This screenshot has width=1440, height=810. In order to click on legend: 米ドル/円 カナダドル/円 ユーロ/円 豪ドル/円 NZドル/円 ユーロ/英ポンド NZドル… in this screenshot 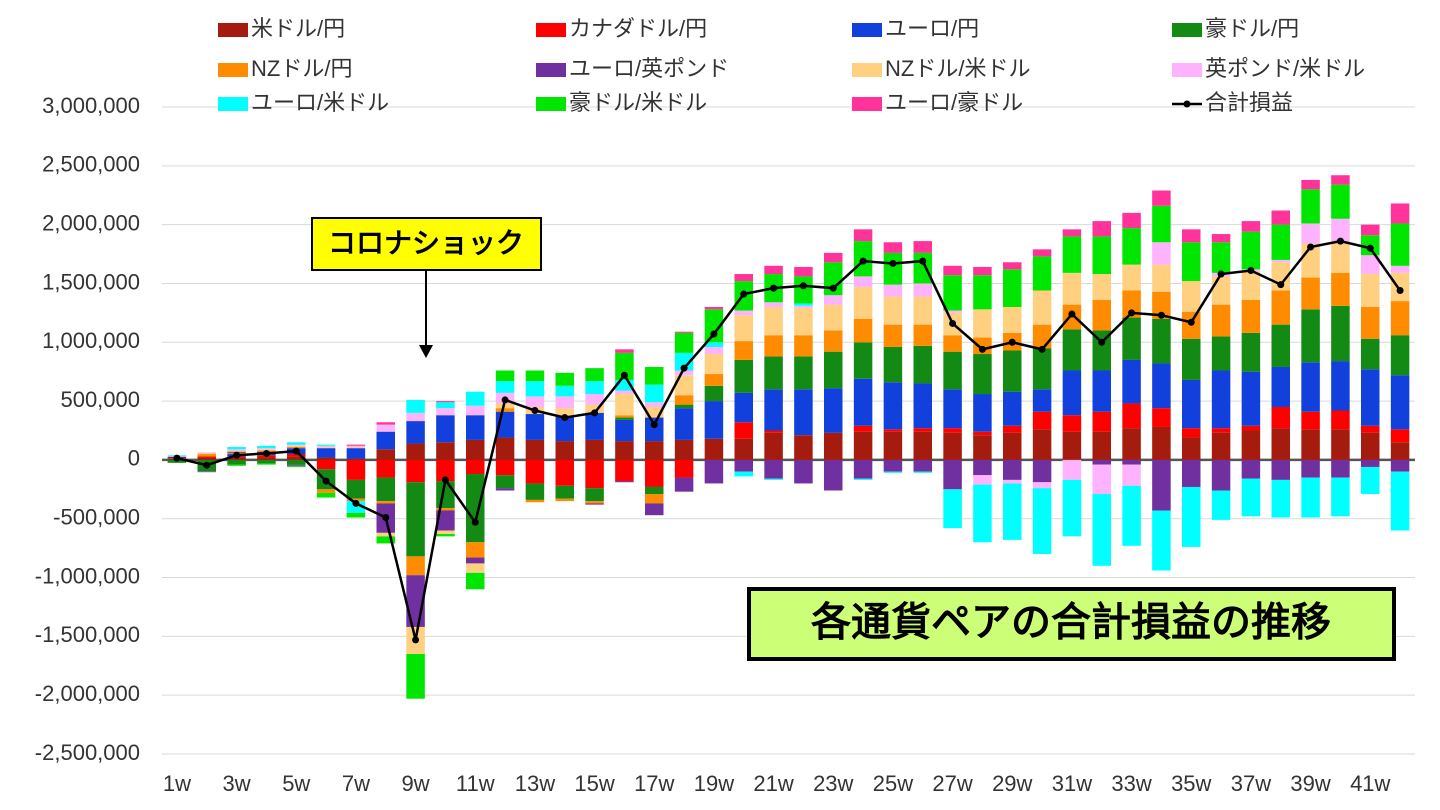, I will do `click(791, 65)`.